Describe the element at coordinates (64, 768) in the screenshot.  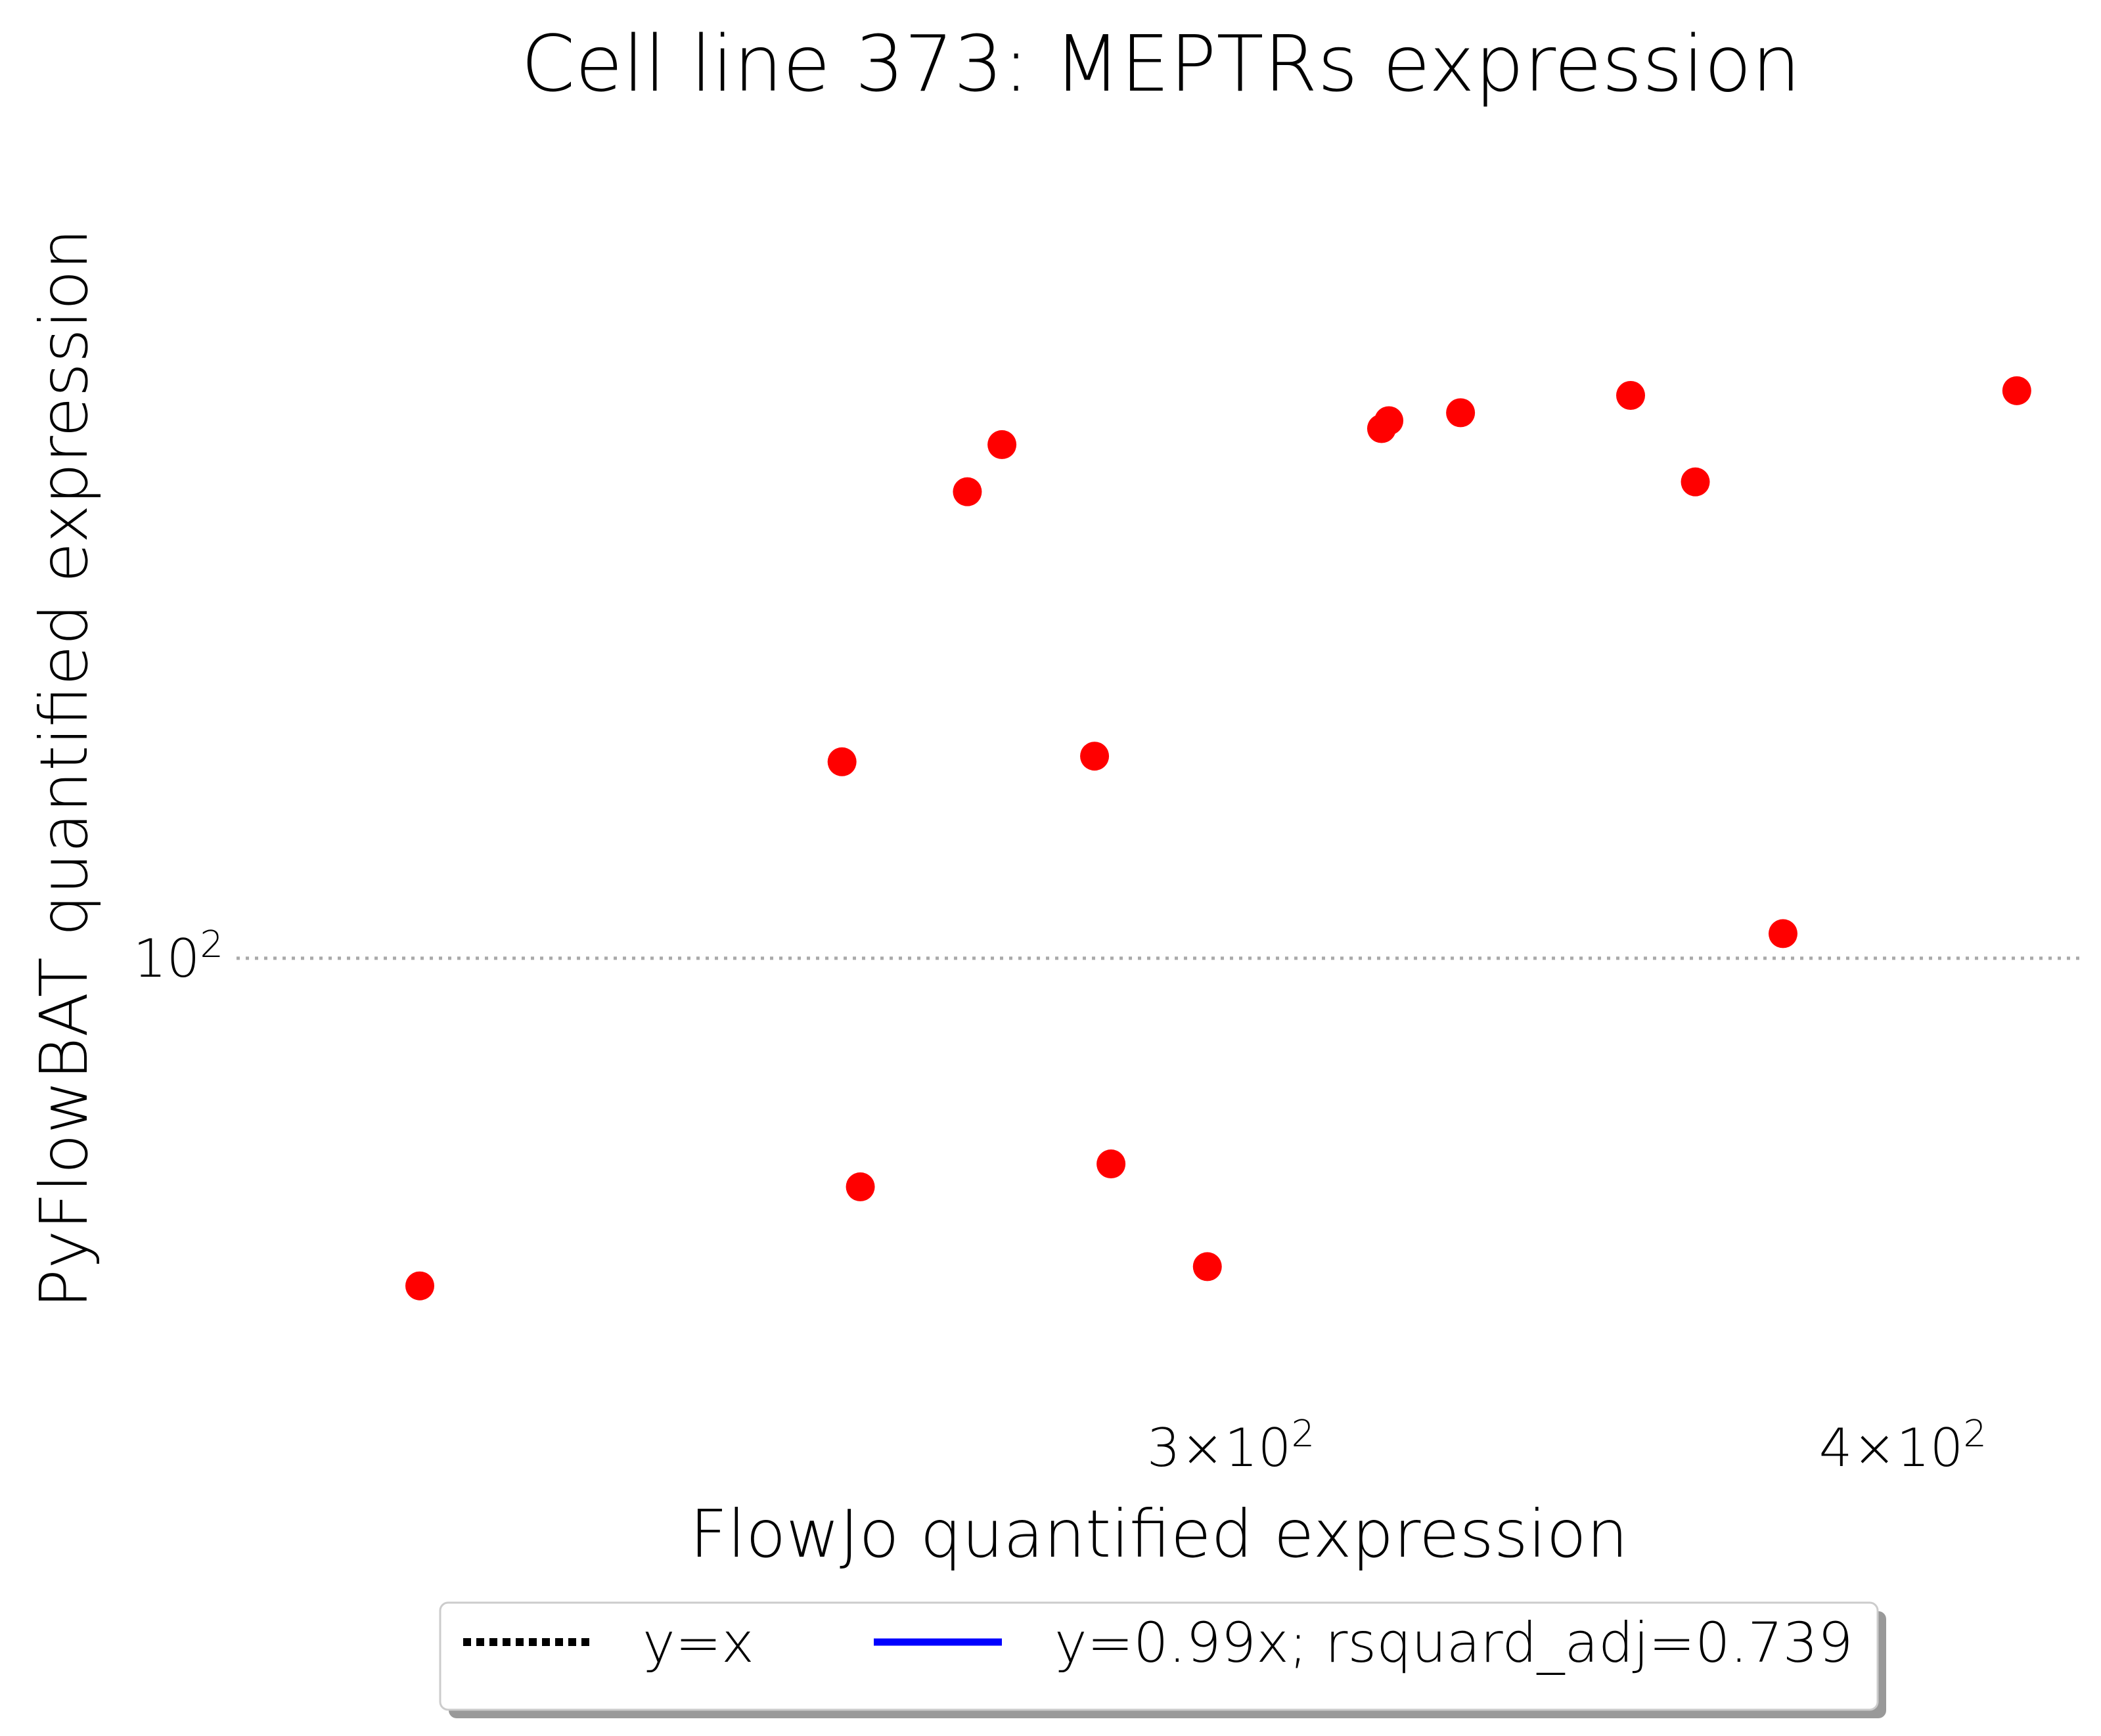
I see `y-axis-label: PyFlowBAT quantified expression` at that location.